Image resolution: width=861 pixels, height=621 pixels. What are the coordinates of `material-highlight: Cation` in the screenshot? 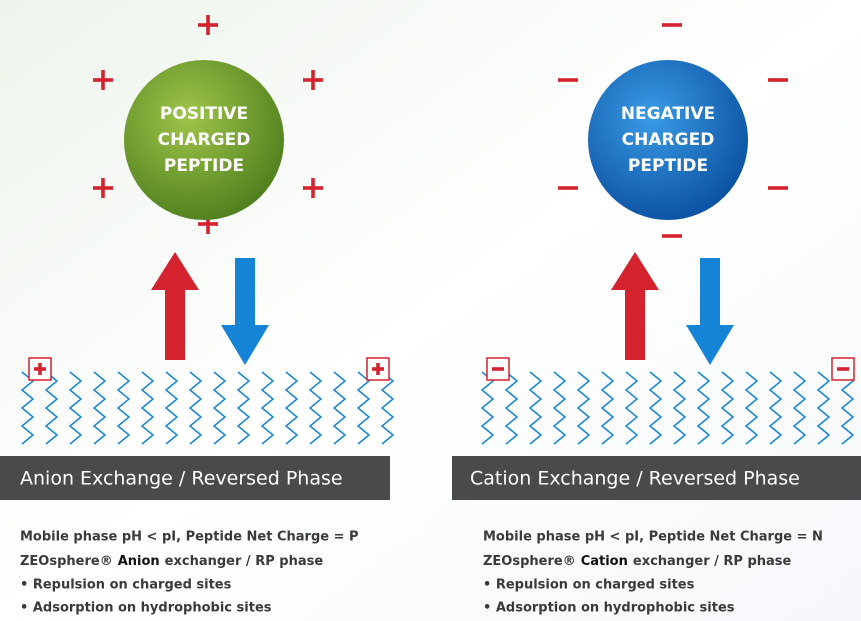 It's located at (604, 561).